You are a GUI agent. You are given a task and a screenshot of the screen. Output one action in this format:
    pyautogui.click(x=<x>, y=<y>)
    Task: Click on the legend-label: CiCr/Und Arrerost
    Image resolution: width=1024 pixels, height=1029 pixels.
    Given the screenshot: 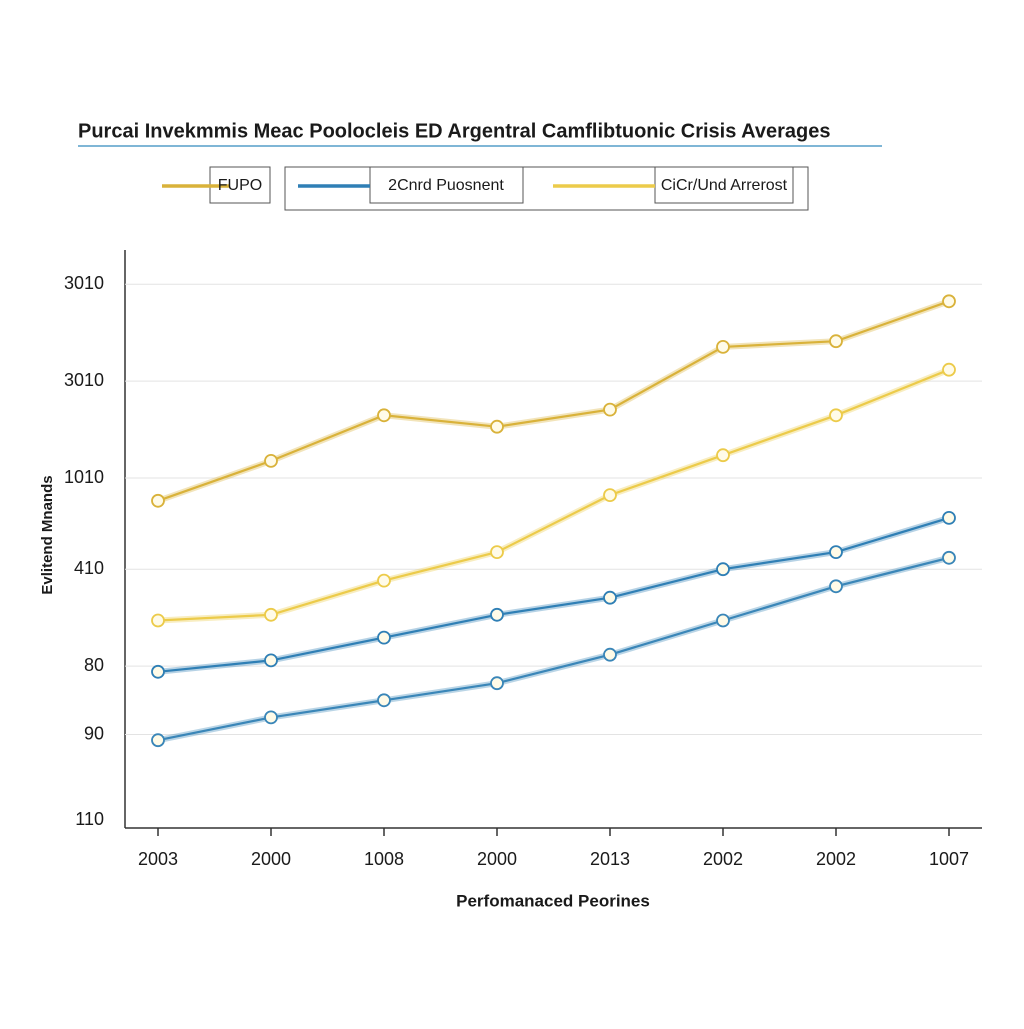 What is the action you would take?
    pyautogui.click(x=724, y=185)
    